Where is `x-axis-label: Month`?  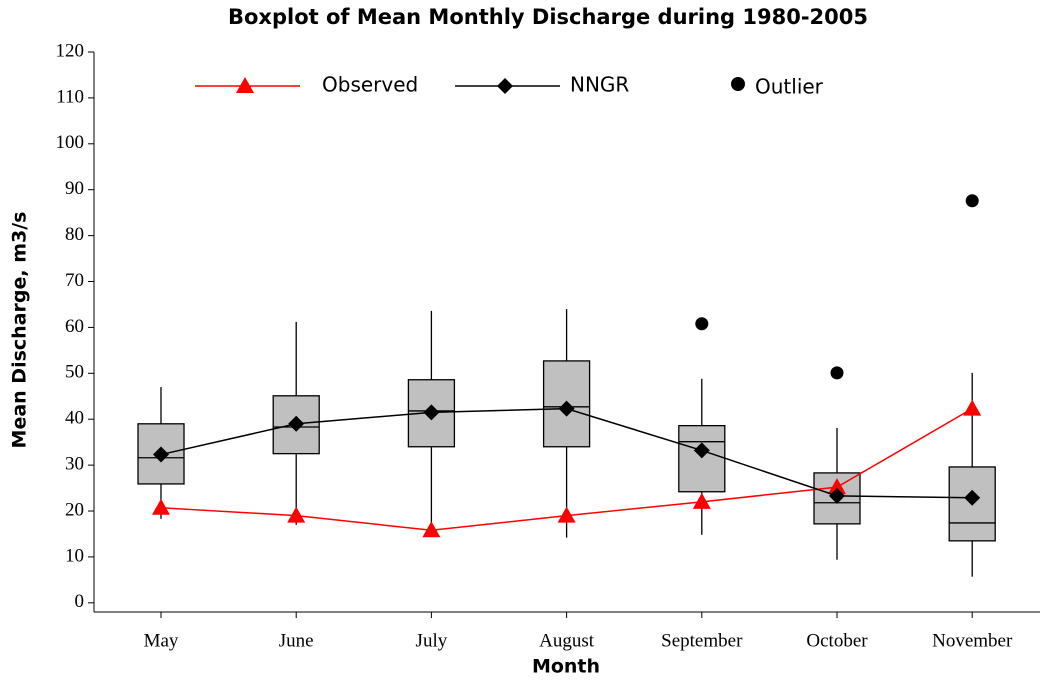 x-axis-label: Month is located at coordinates (566, 667).